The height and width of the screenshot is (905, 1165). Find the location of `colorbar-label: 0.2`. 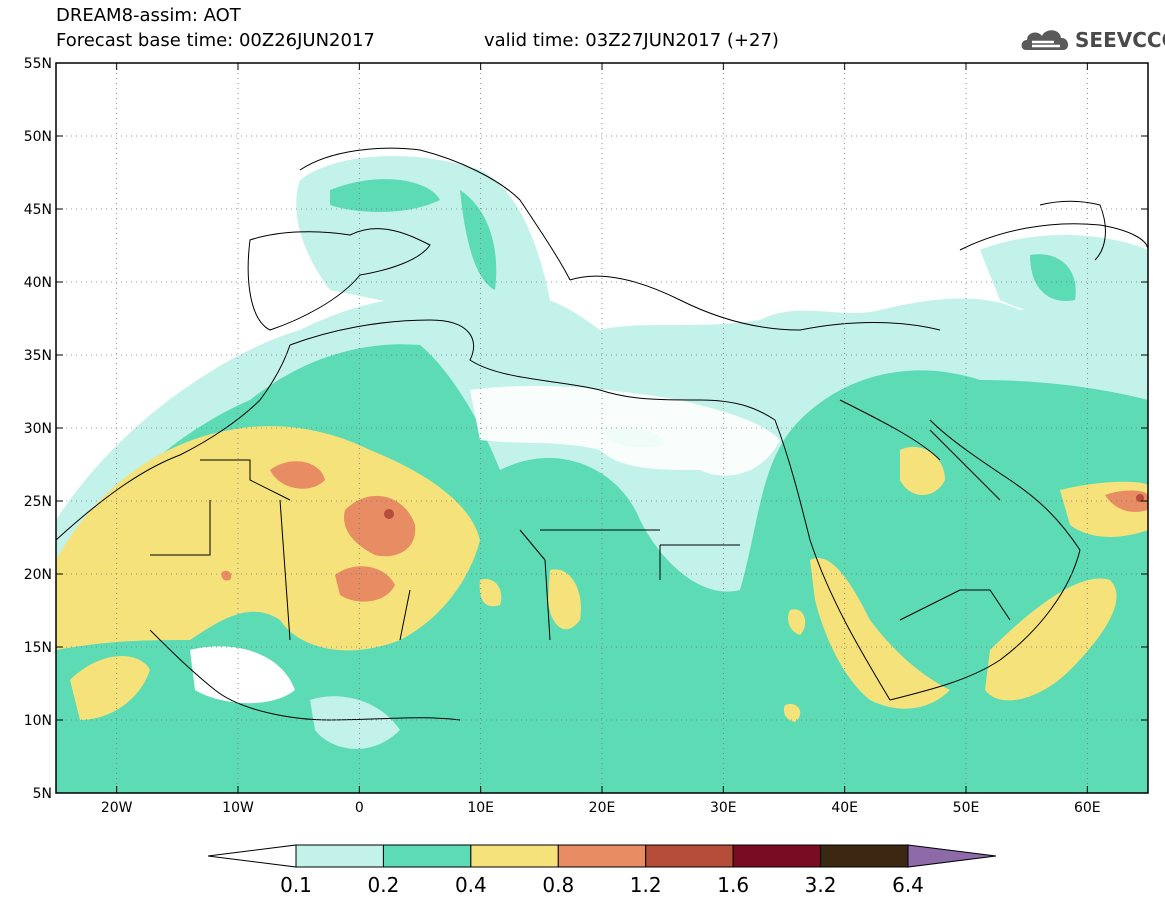

colorbar-label: 0.2 is located at coordinates (384, 885).